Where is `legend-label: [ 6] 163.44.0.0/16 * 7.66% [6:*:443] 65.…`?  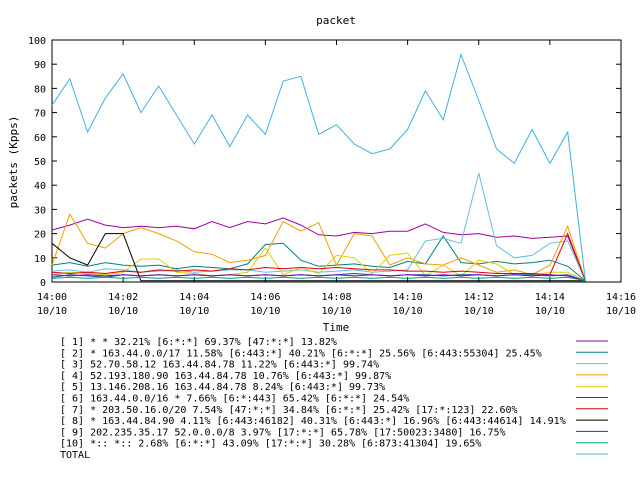
legend-label: [ 6] 163.44.0.0/16 * 7.66% [6:*:443] 65.… is located at coordinates (234, 399).